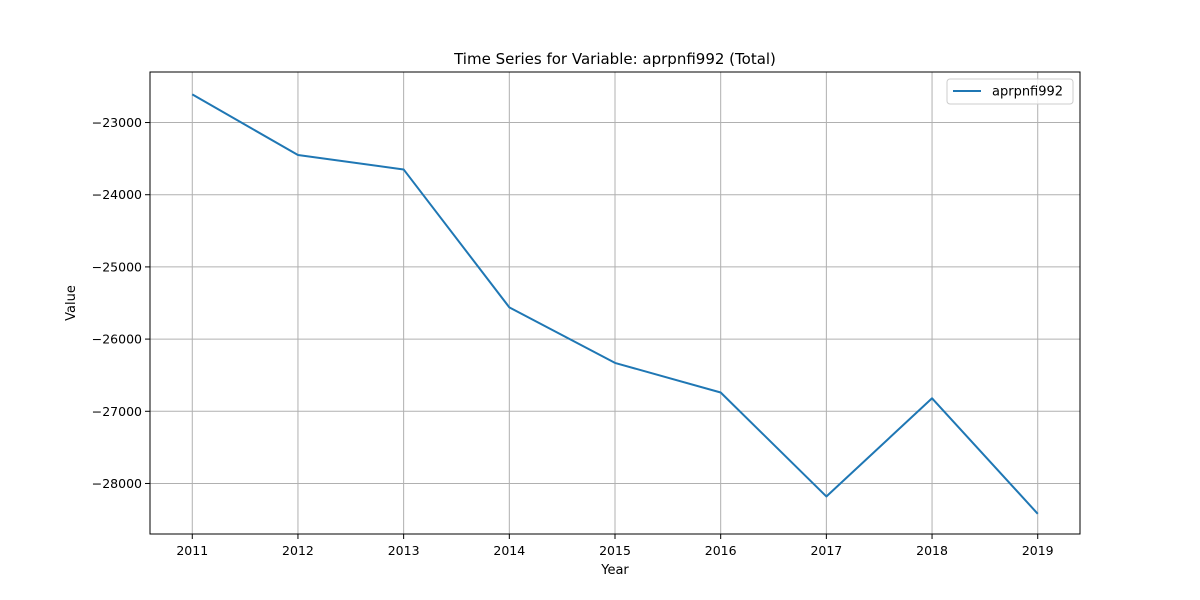 The height and width of the screenshot is (600, 1200). Describe the element at coordinates (117, 411) in the screenshot. I see `y-tick-label: −27000` at that location.